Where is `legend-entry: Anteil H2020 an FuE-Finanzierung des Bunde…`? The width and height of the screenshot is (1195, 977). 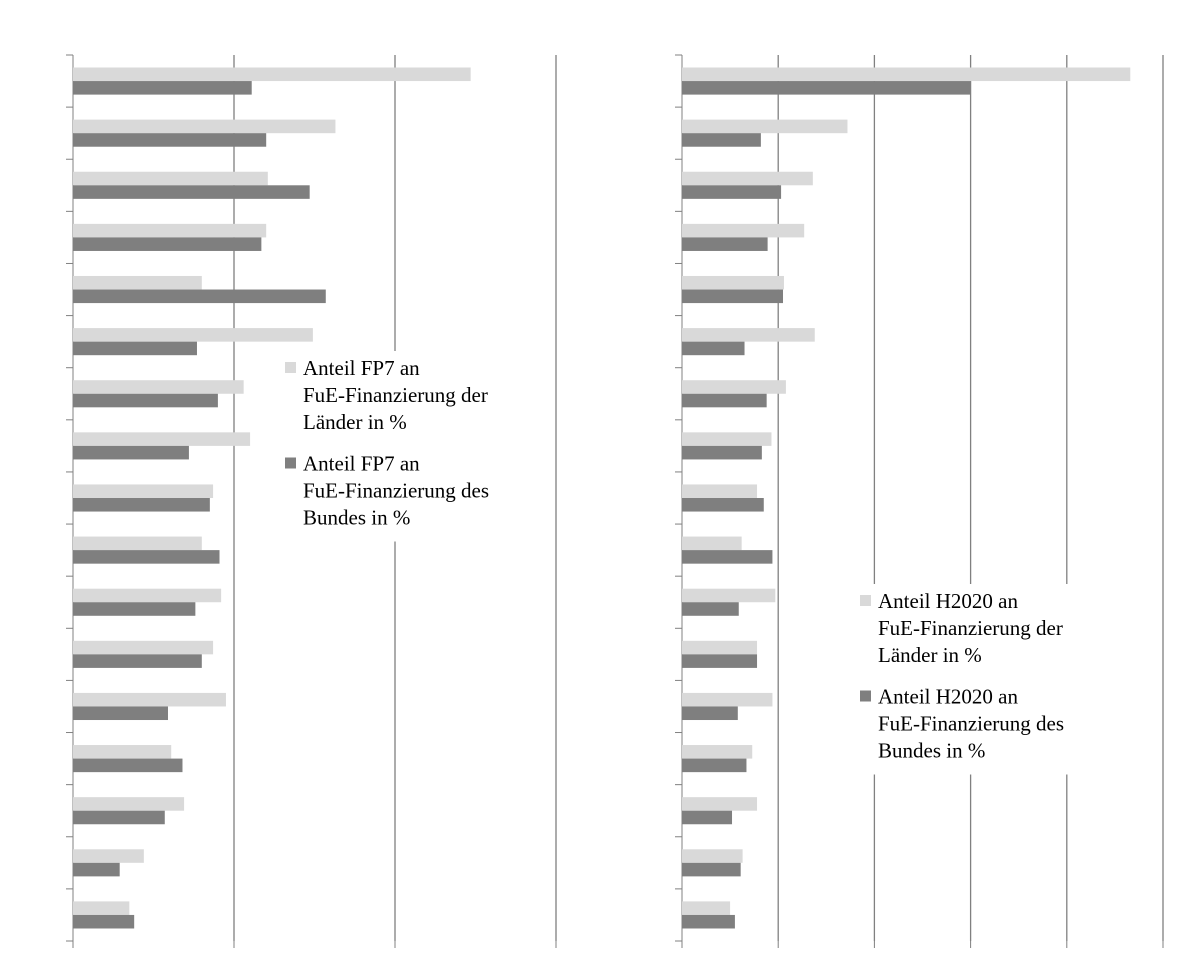
legend-entry: Anteil H2020 an FuE-Finanzierung des Bunde… is located at coordinates (971, 724).